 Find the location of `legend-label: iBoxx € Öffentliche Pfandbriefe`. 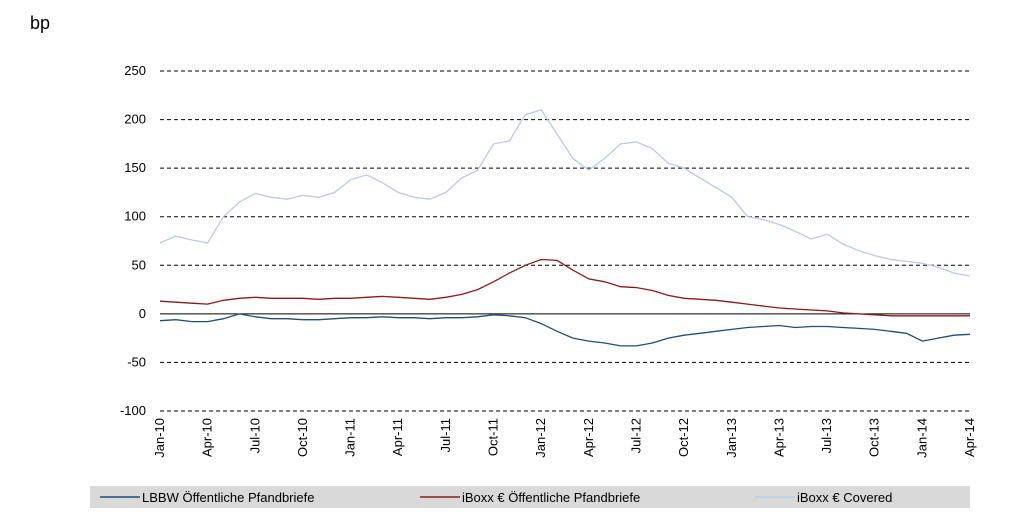

legend-label: iBoxx € Öffentliche Pfandbriefe is located at coordinates (551, 497).